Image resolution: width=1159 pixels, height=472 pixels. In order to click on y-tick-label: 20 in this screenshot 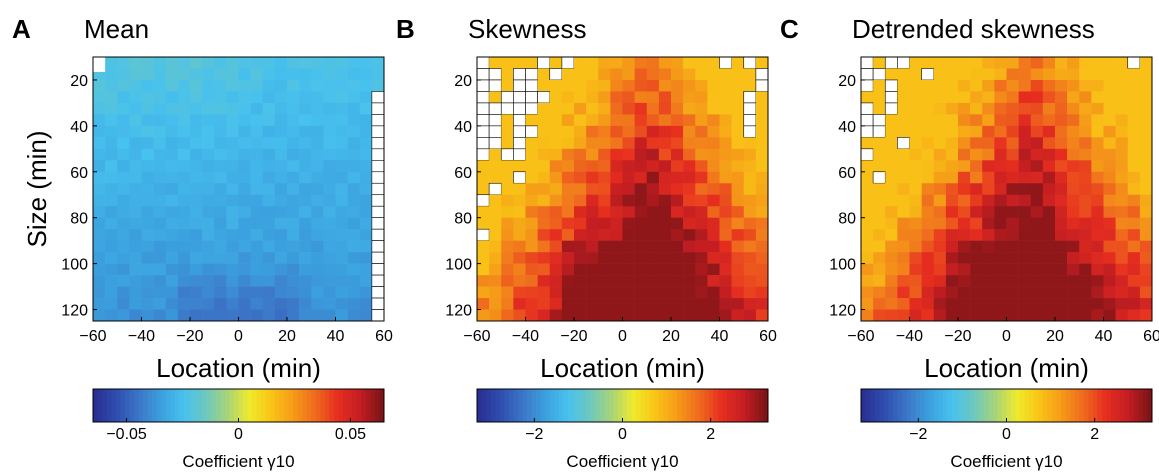, I will do `click(847, 81)`.